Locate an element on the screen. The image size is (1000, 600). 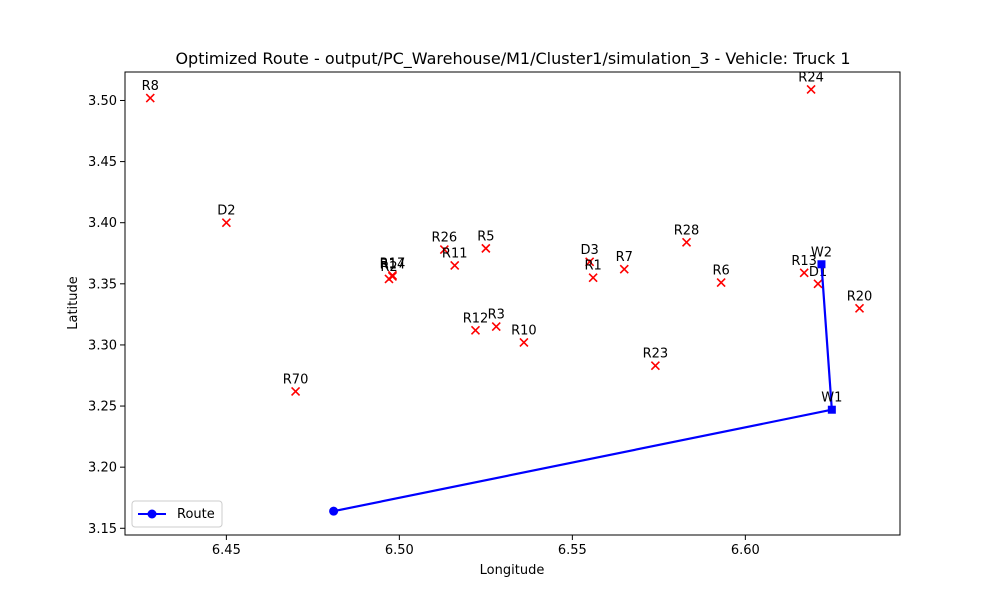
location-marker-r10 is located at coordinates (524, 342).